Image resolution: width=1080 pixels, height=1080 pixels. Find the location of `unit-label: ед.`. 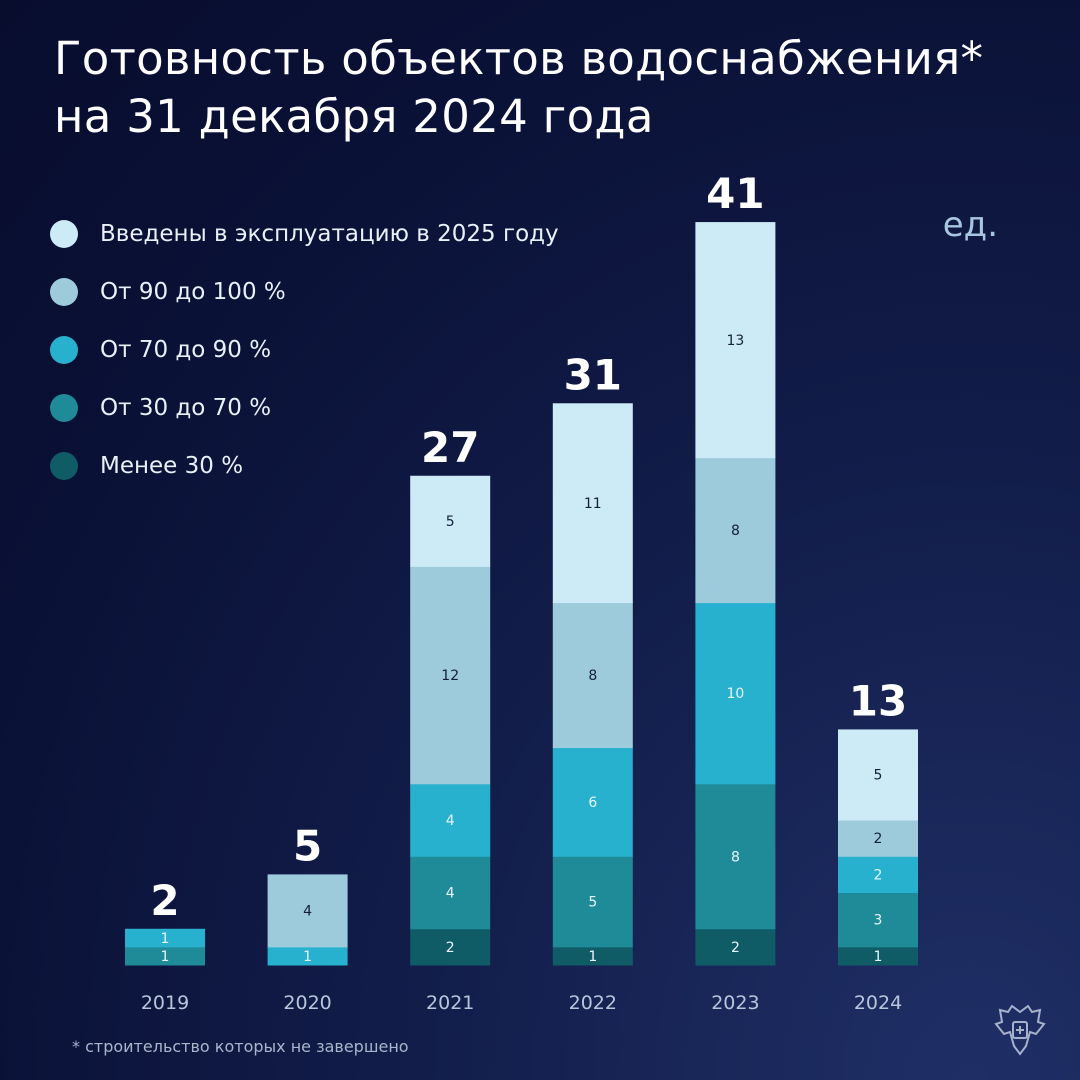

unit-label: ед. is located at coordinates (970, 225).